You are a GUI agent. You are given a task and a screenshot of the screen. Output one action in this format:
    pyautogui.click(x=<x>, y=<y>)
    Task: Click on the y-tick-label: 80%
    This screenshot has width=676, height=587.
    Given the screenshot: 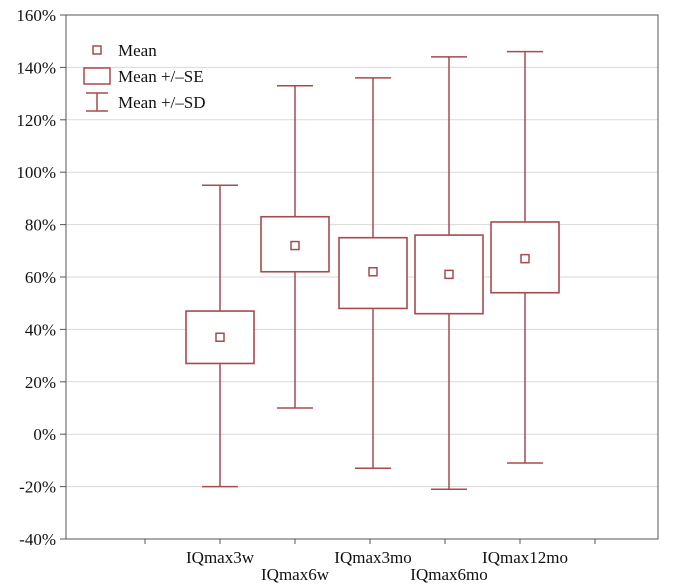 What is the action you would take?
    pyautogui.click(x=40, y=225)
    